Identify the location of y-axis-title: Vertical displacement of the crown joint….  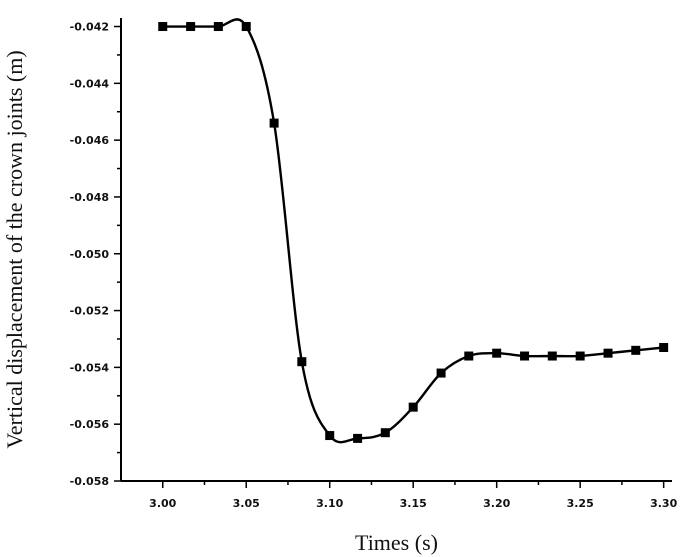
(14, 249).